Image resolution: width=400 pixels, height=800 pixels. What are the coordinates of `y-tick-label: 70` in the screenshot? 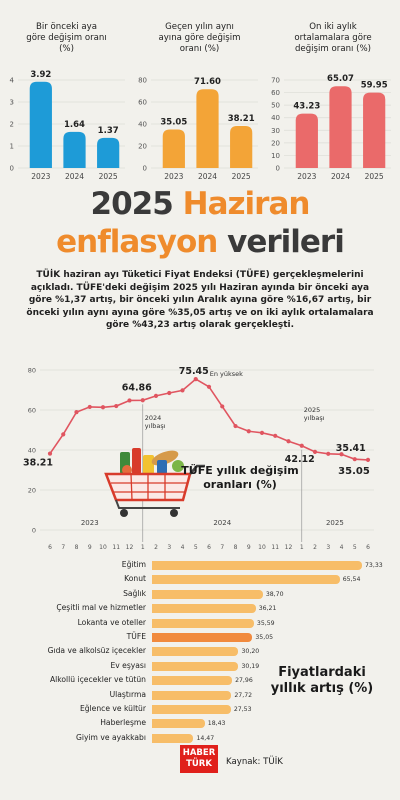 It's located at (275, 81).